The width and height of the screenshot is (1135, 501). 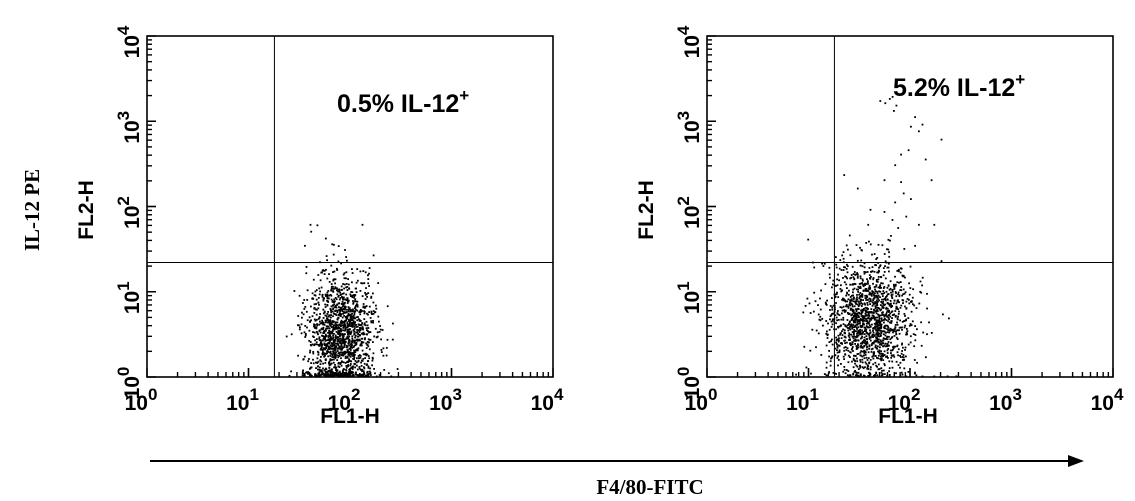 I want to click on x-tick-base: 10, so click(x=440, y=403).